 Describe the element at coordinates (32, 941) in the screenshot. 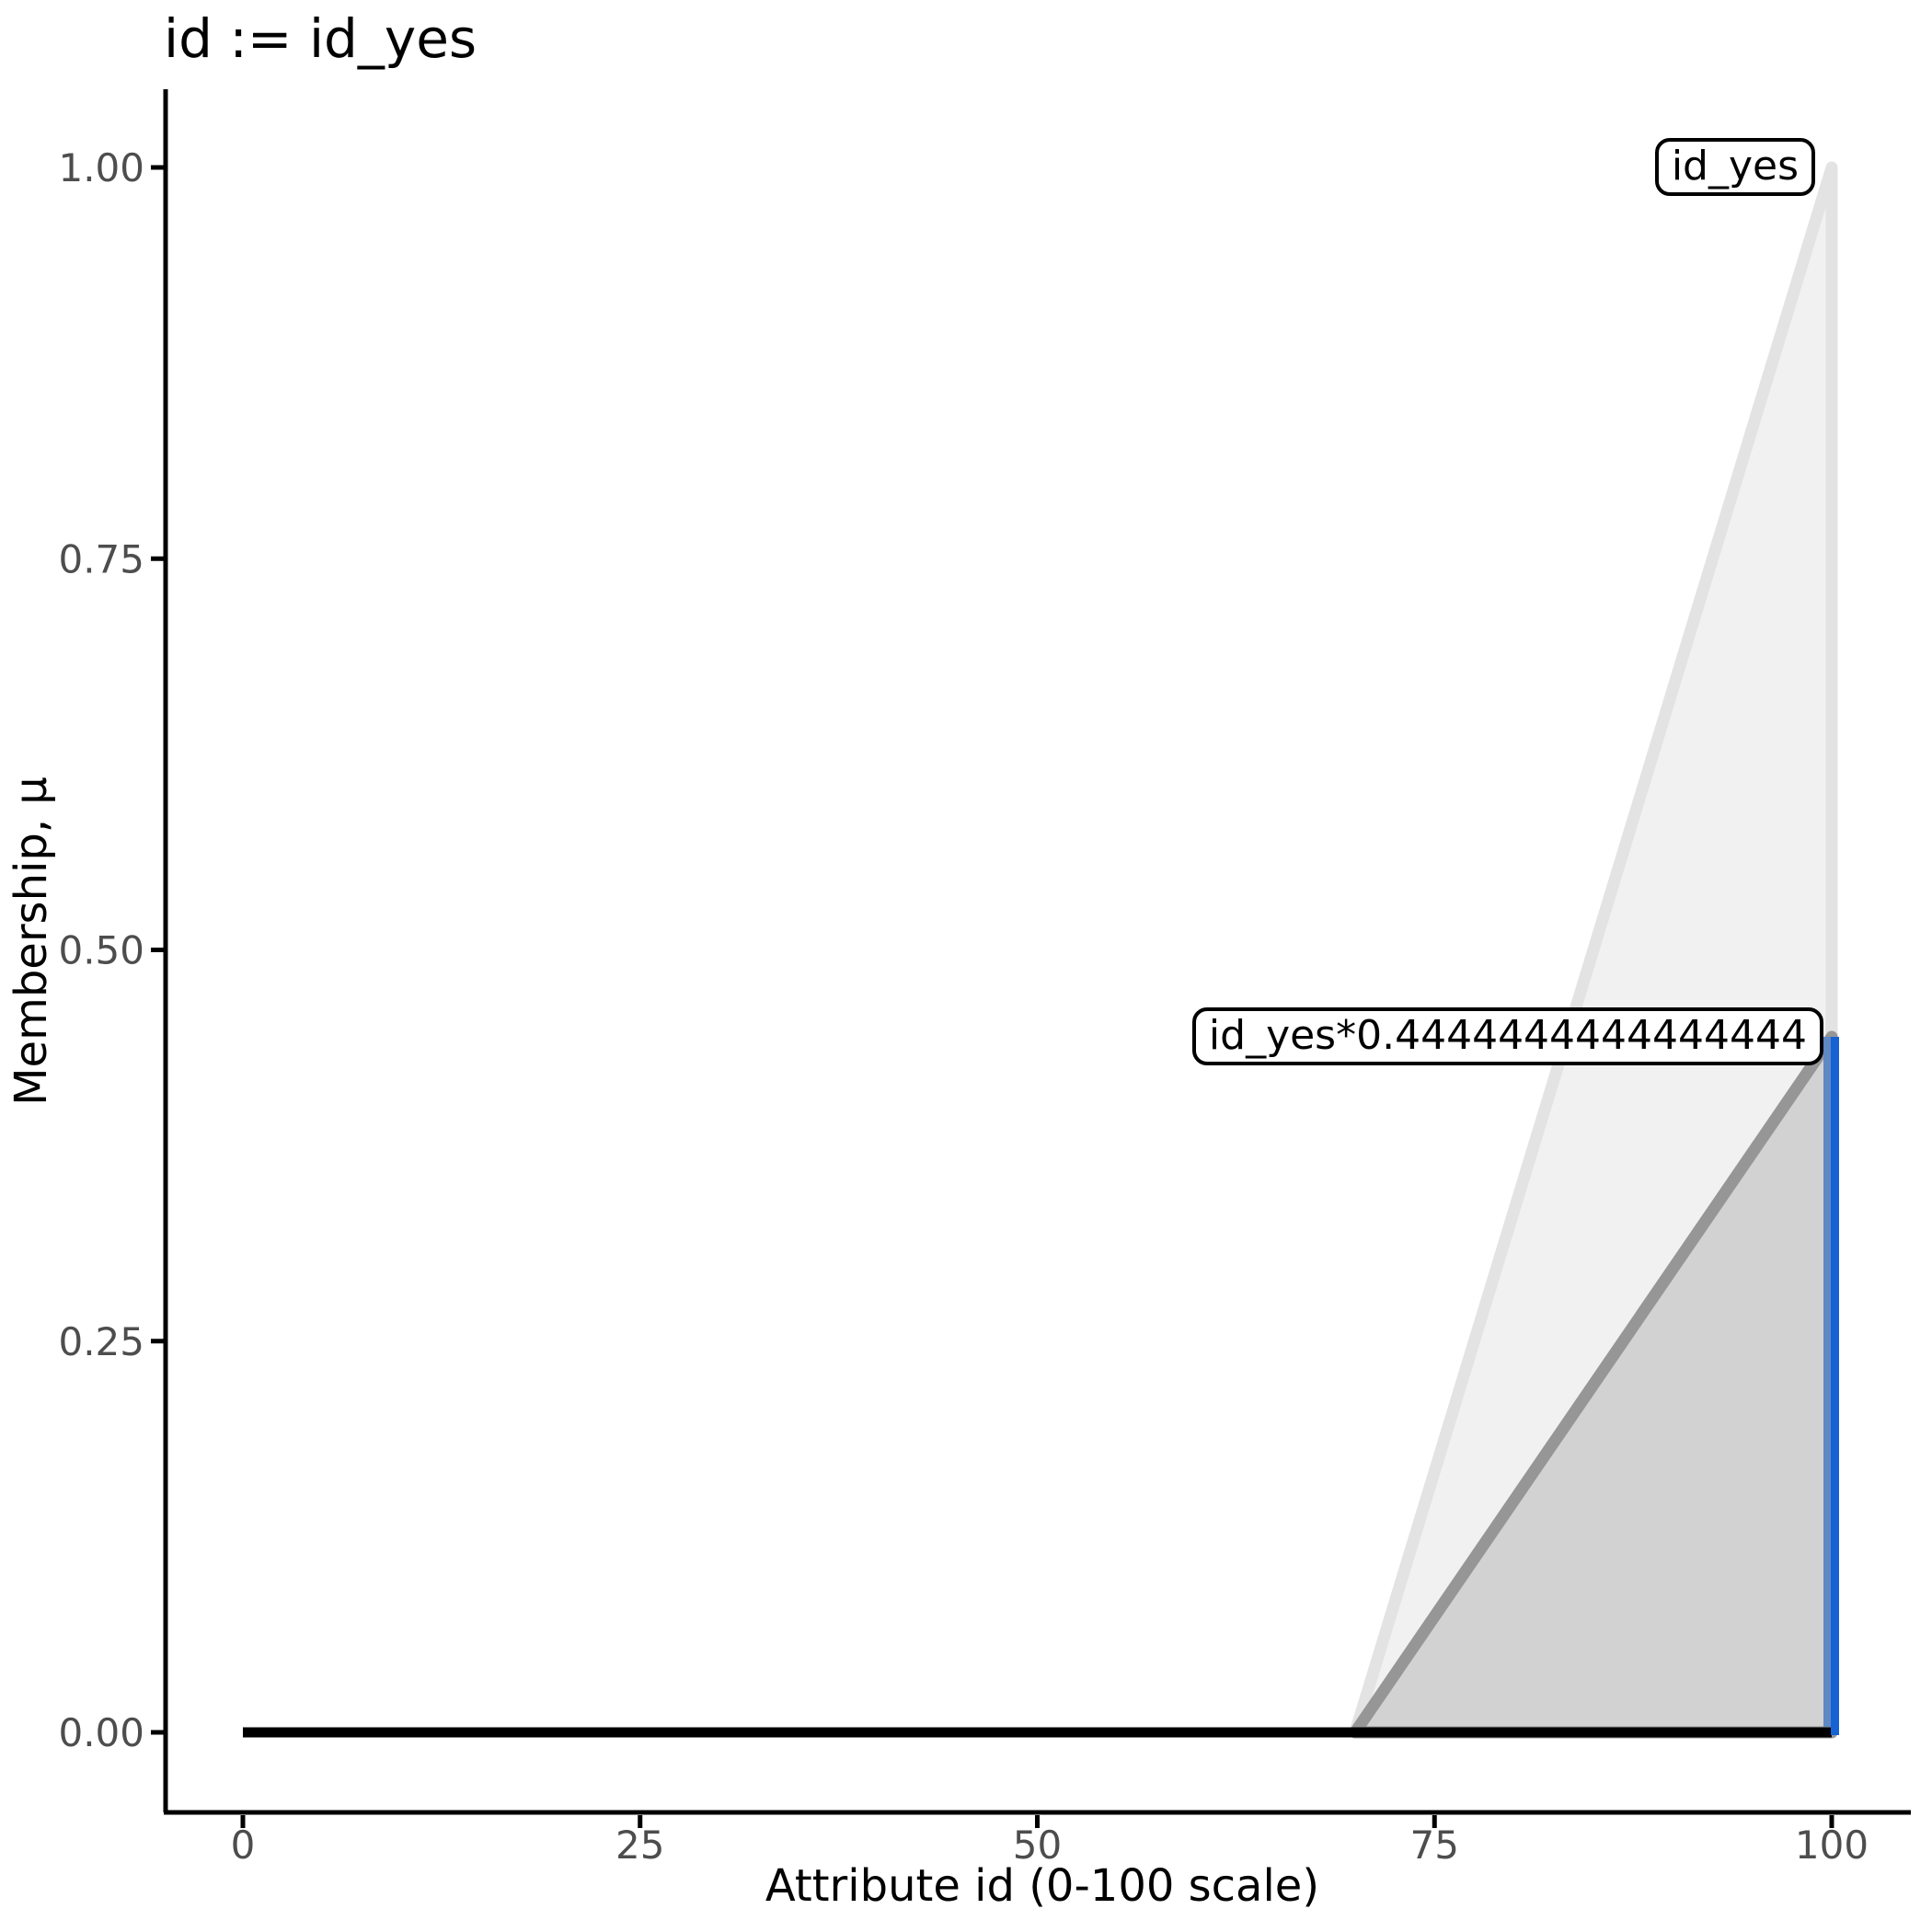

I see `y-axis-title: Membership, μ` at that location.